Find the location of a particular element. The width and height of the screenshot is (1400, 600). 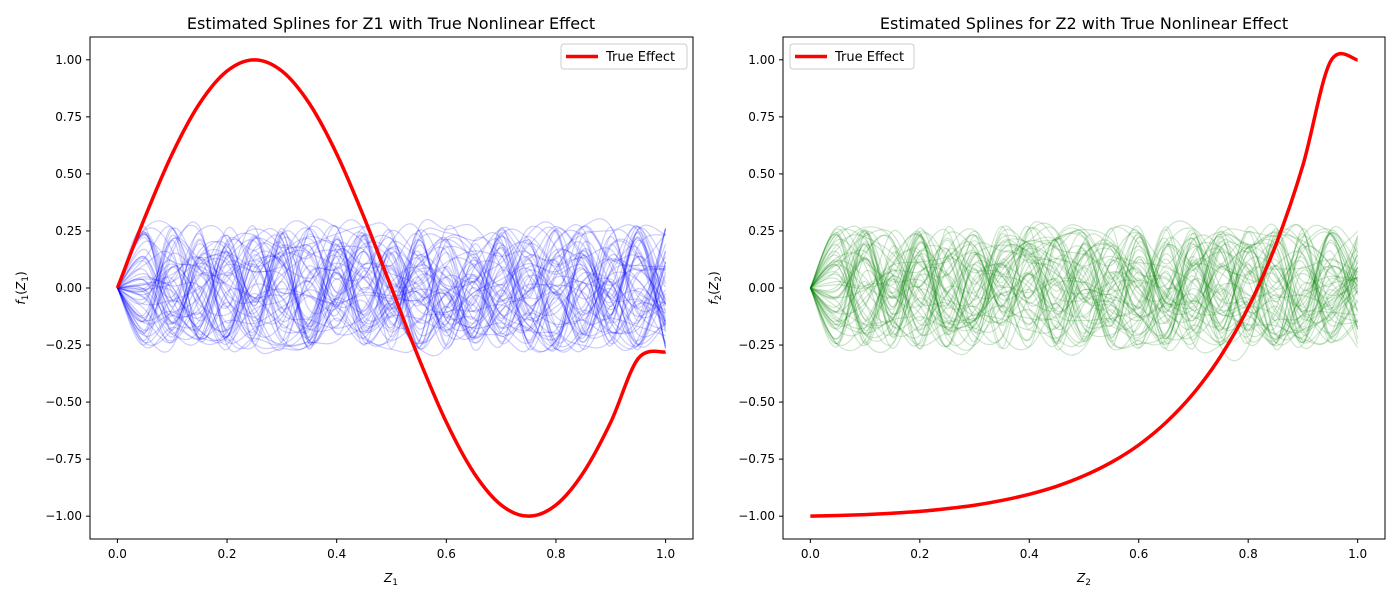

y-axis-label-fn-sub: 1 is located at coordinates (26, 298).